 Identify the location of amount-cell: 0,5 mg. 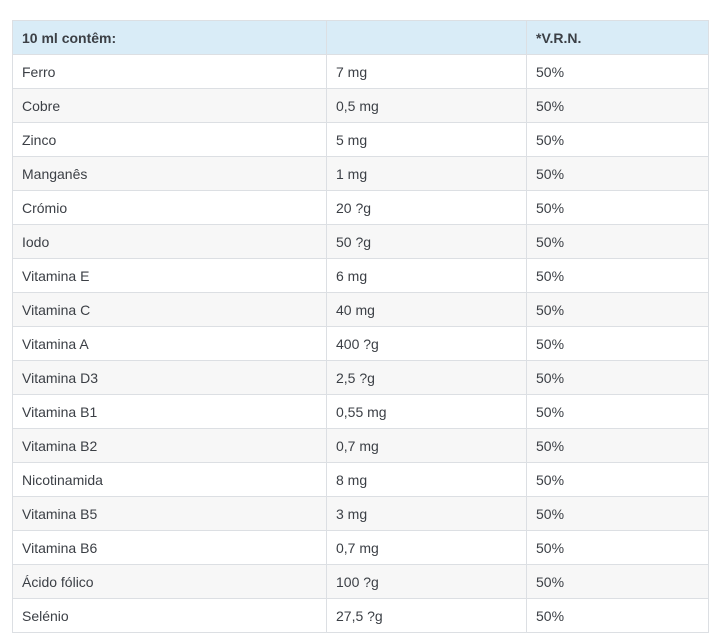
(426, 105).